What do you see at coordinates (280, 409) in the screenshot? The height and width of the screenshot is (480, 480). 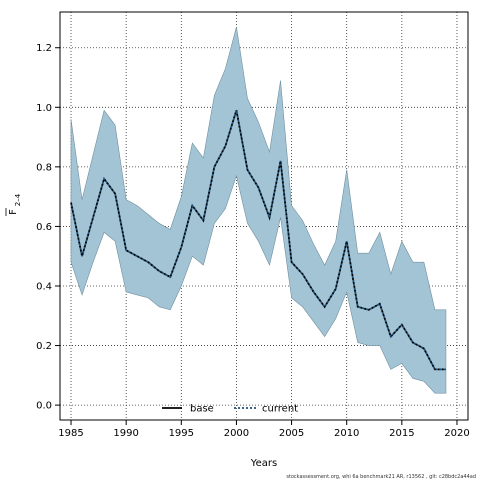 I see `legend-label-current: current` at bounding box center [280, 409].